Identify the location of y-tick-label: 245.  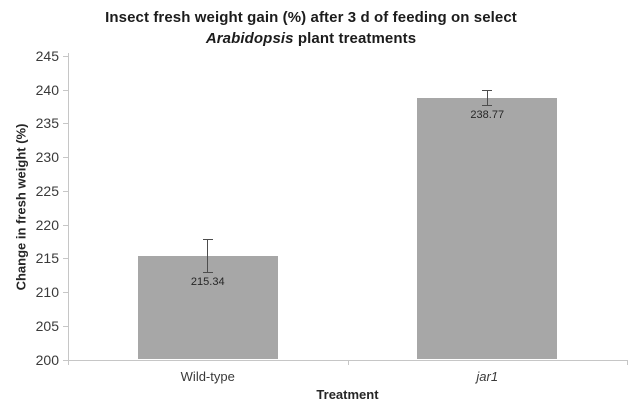
(47, 56).